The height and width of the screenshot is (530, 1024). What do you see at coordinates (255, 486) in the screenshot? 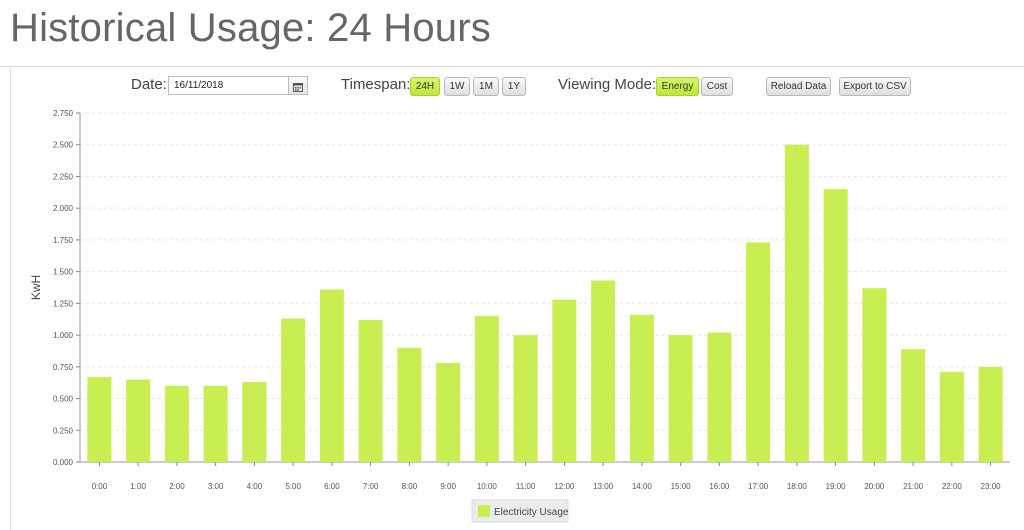
I see `x-tick-label: 4:00` at bounding box center [255, 486].